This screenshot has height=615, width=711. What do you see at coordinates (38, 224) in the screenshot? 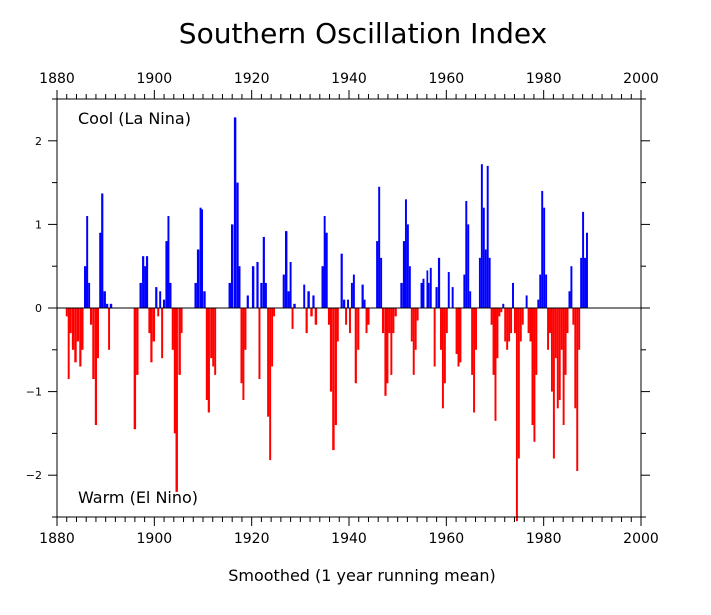
I see `y-tick-label: 1` at bounding box center [38, 224].